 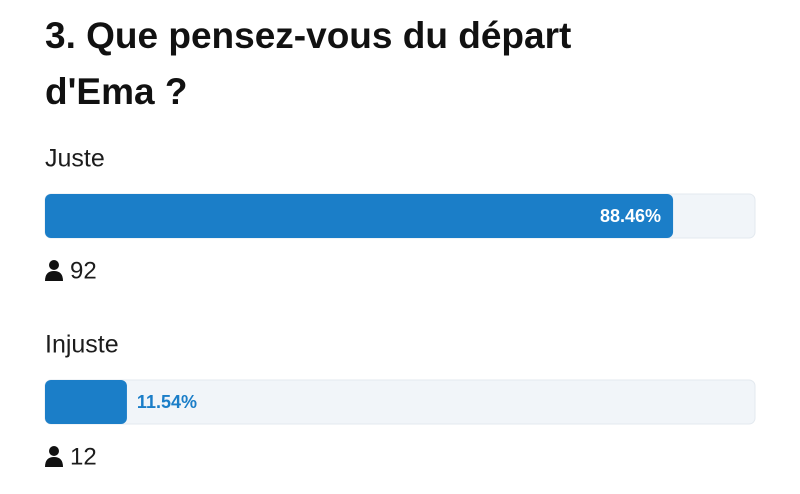 I want to click on percent-label: 11.54%, so click(x=167, y=402).